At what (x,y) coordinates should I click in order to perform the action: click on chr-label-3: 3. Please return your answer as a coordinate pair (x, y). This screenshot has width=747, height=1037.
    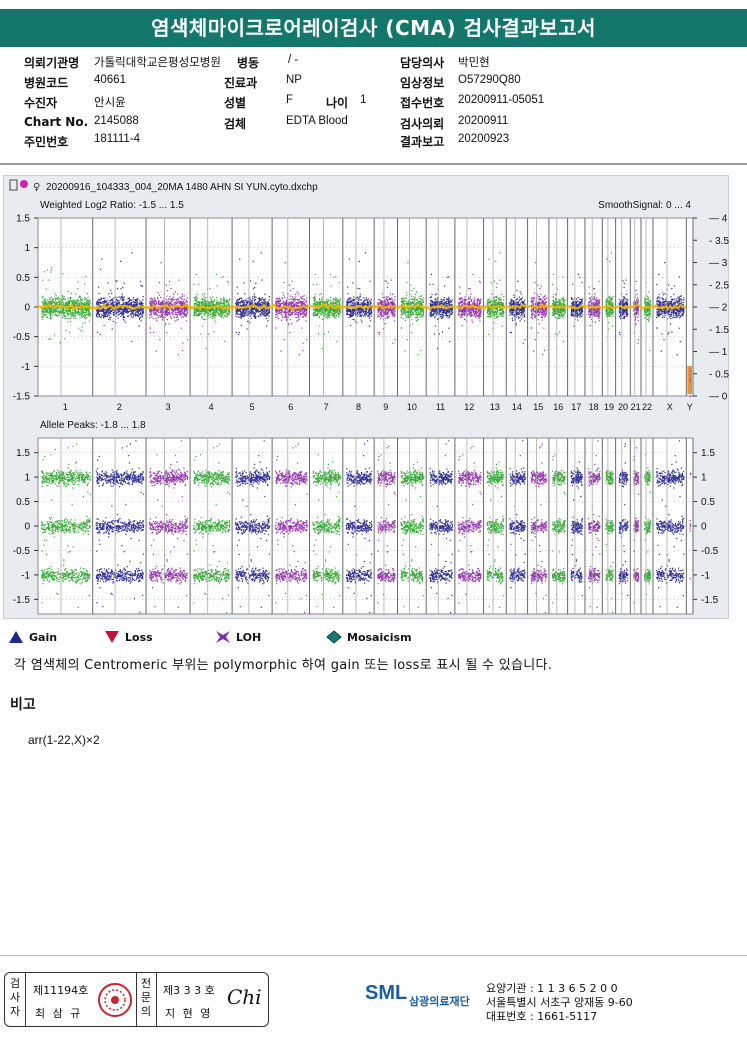
    Looking at the image, I should click on (168, 407).